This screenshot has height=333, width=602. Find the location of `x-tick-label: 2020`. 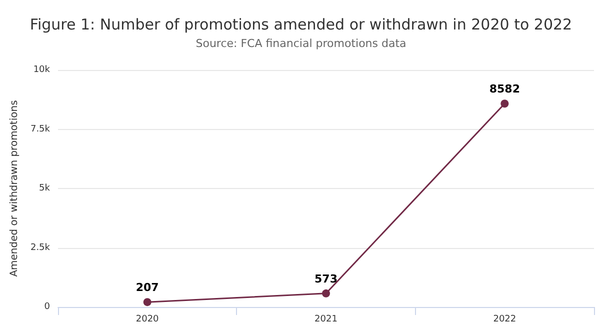

x-tick-label: 2020 is located at coordinates (148, 319).